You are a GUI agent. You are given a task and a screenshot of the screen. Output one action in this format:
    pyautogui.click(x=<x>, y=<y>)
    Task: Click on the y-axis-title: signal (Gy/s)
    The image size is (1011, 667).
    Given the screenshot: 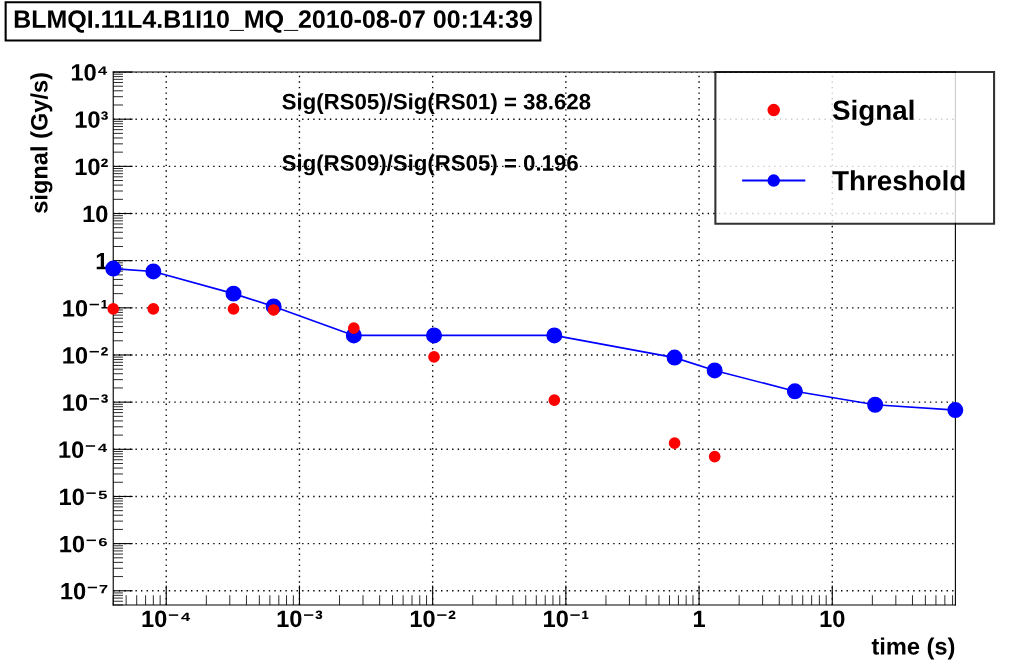 What is the action you would take?
    pyautogui.click(x=41, y=143)
    